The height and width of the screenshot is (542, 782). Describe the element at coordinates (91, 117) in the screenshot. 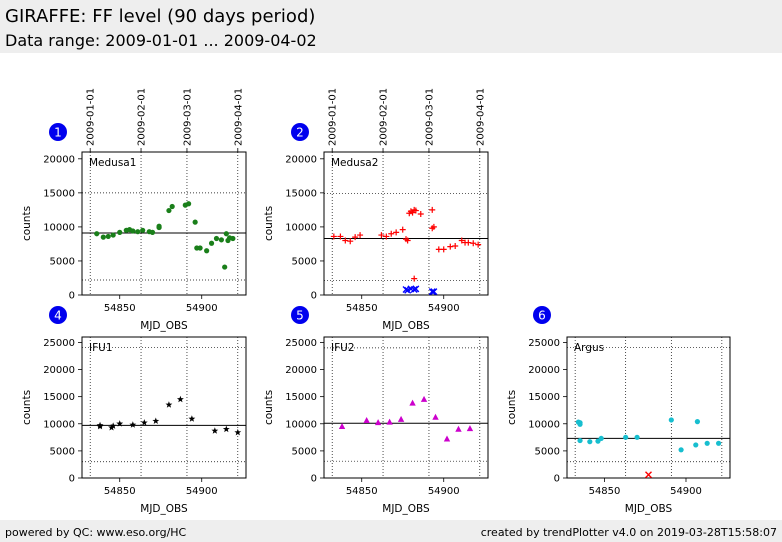

I see `date-tick-label: 2009-01-01` at that location.